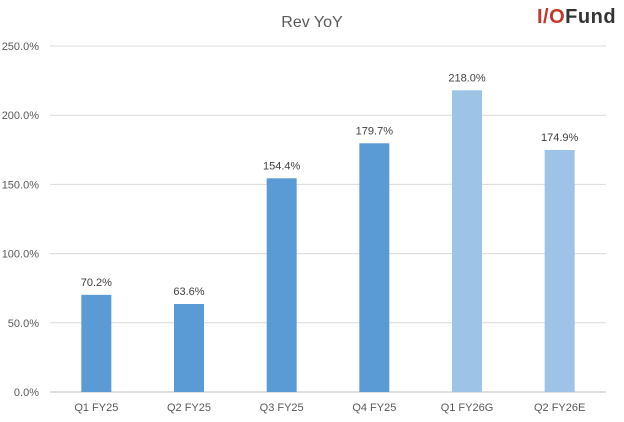 The width and height of the screenshot is (624, 422). What do you see at coordinates (282, 166) in the screenshot?
I see `data-label: 154.4%` at bounding box center [282, 166].